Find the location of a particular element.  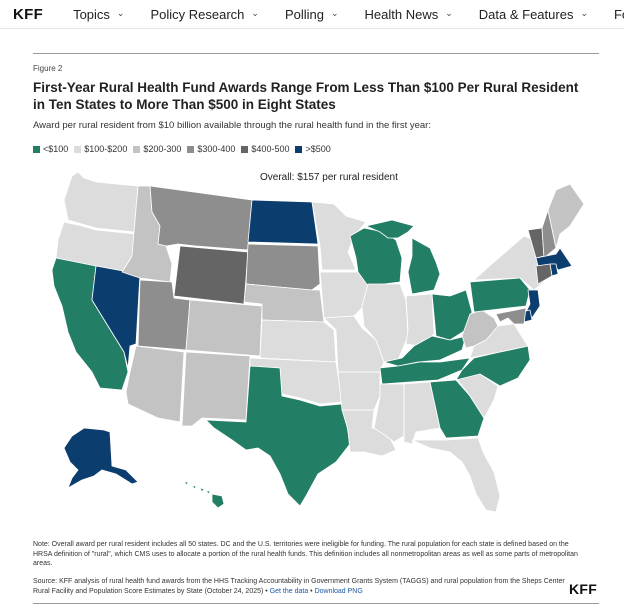

state-wi is located at coordinates (376, 257).